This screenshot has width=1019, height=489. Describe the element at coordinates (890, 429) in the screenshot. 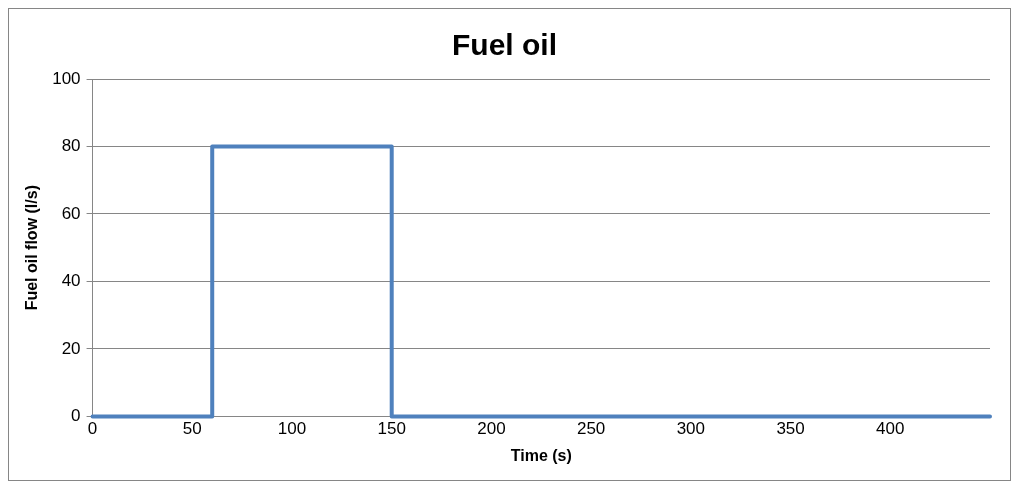

I see `x-tick-label: 400` at that location.